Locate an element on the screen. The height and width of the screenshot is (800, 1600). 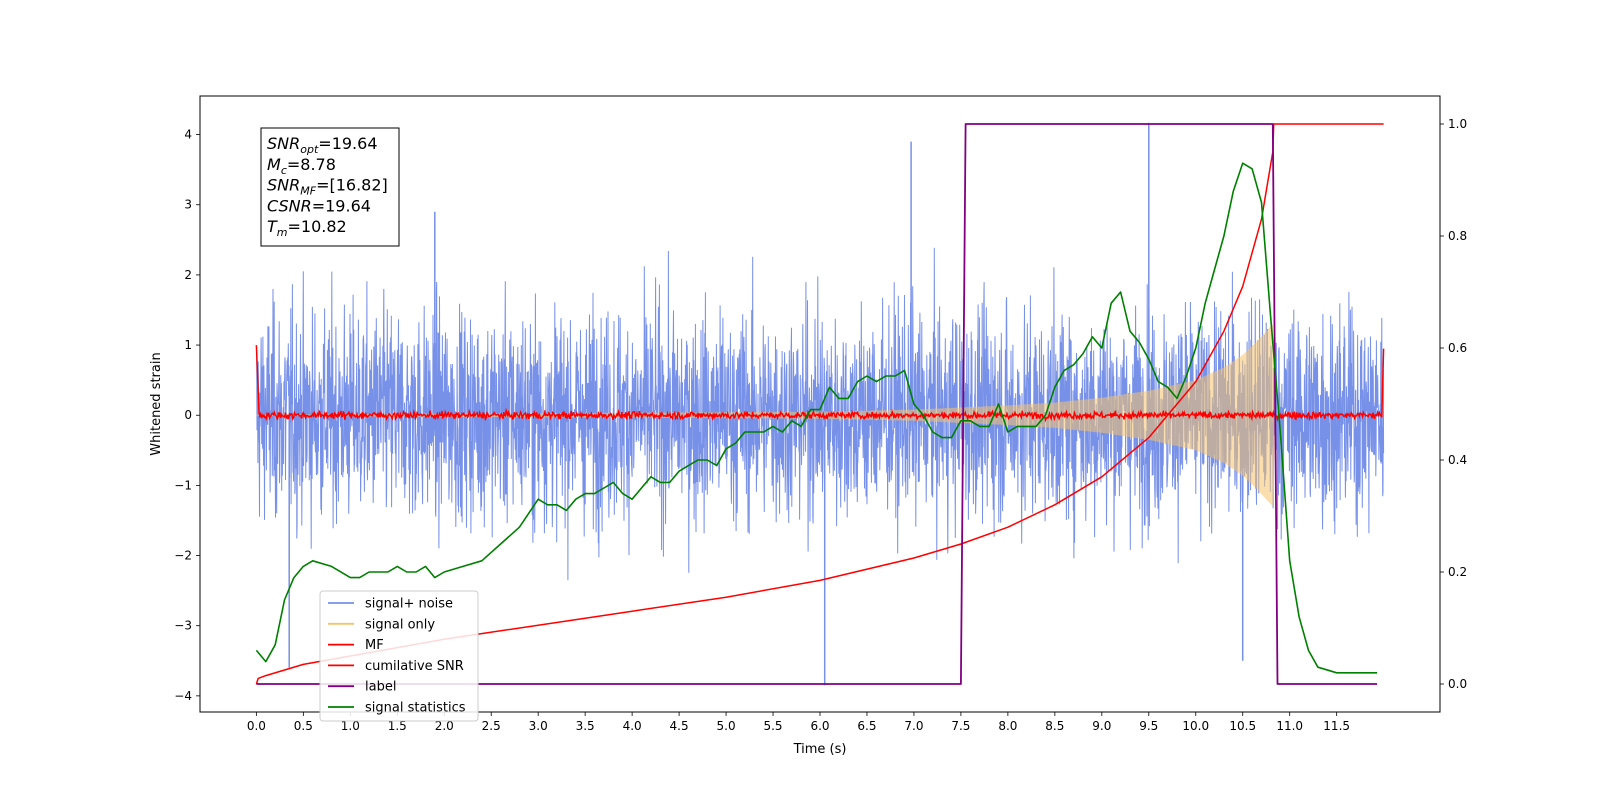
x-tick-label: 9.5 is located at coordinates (1148, 726).